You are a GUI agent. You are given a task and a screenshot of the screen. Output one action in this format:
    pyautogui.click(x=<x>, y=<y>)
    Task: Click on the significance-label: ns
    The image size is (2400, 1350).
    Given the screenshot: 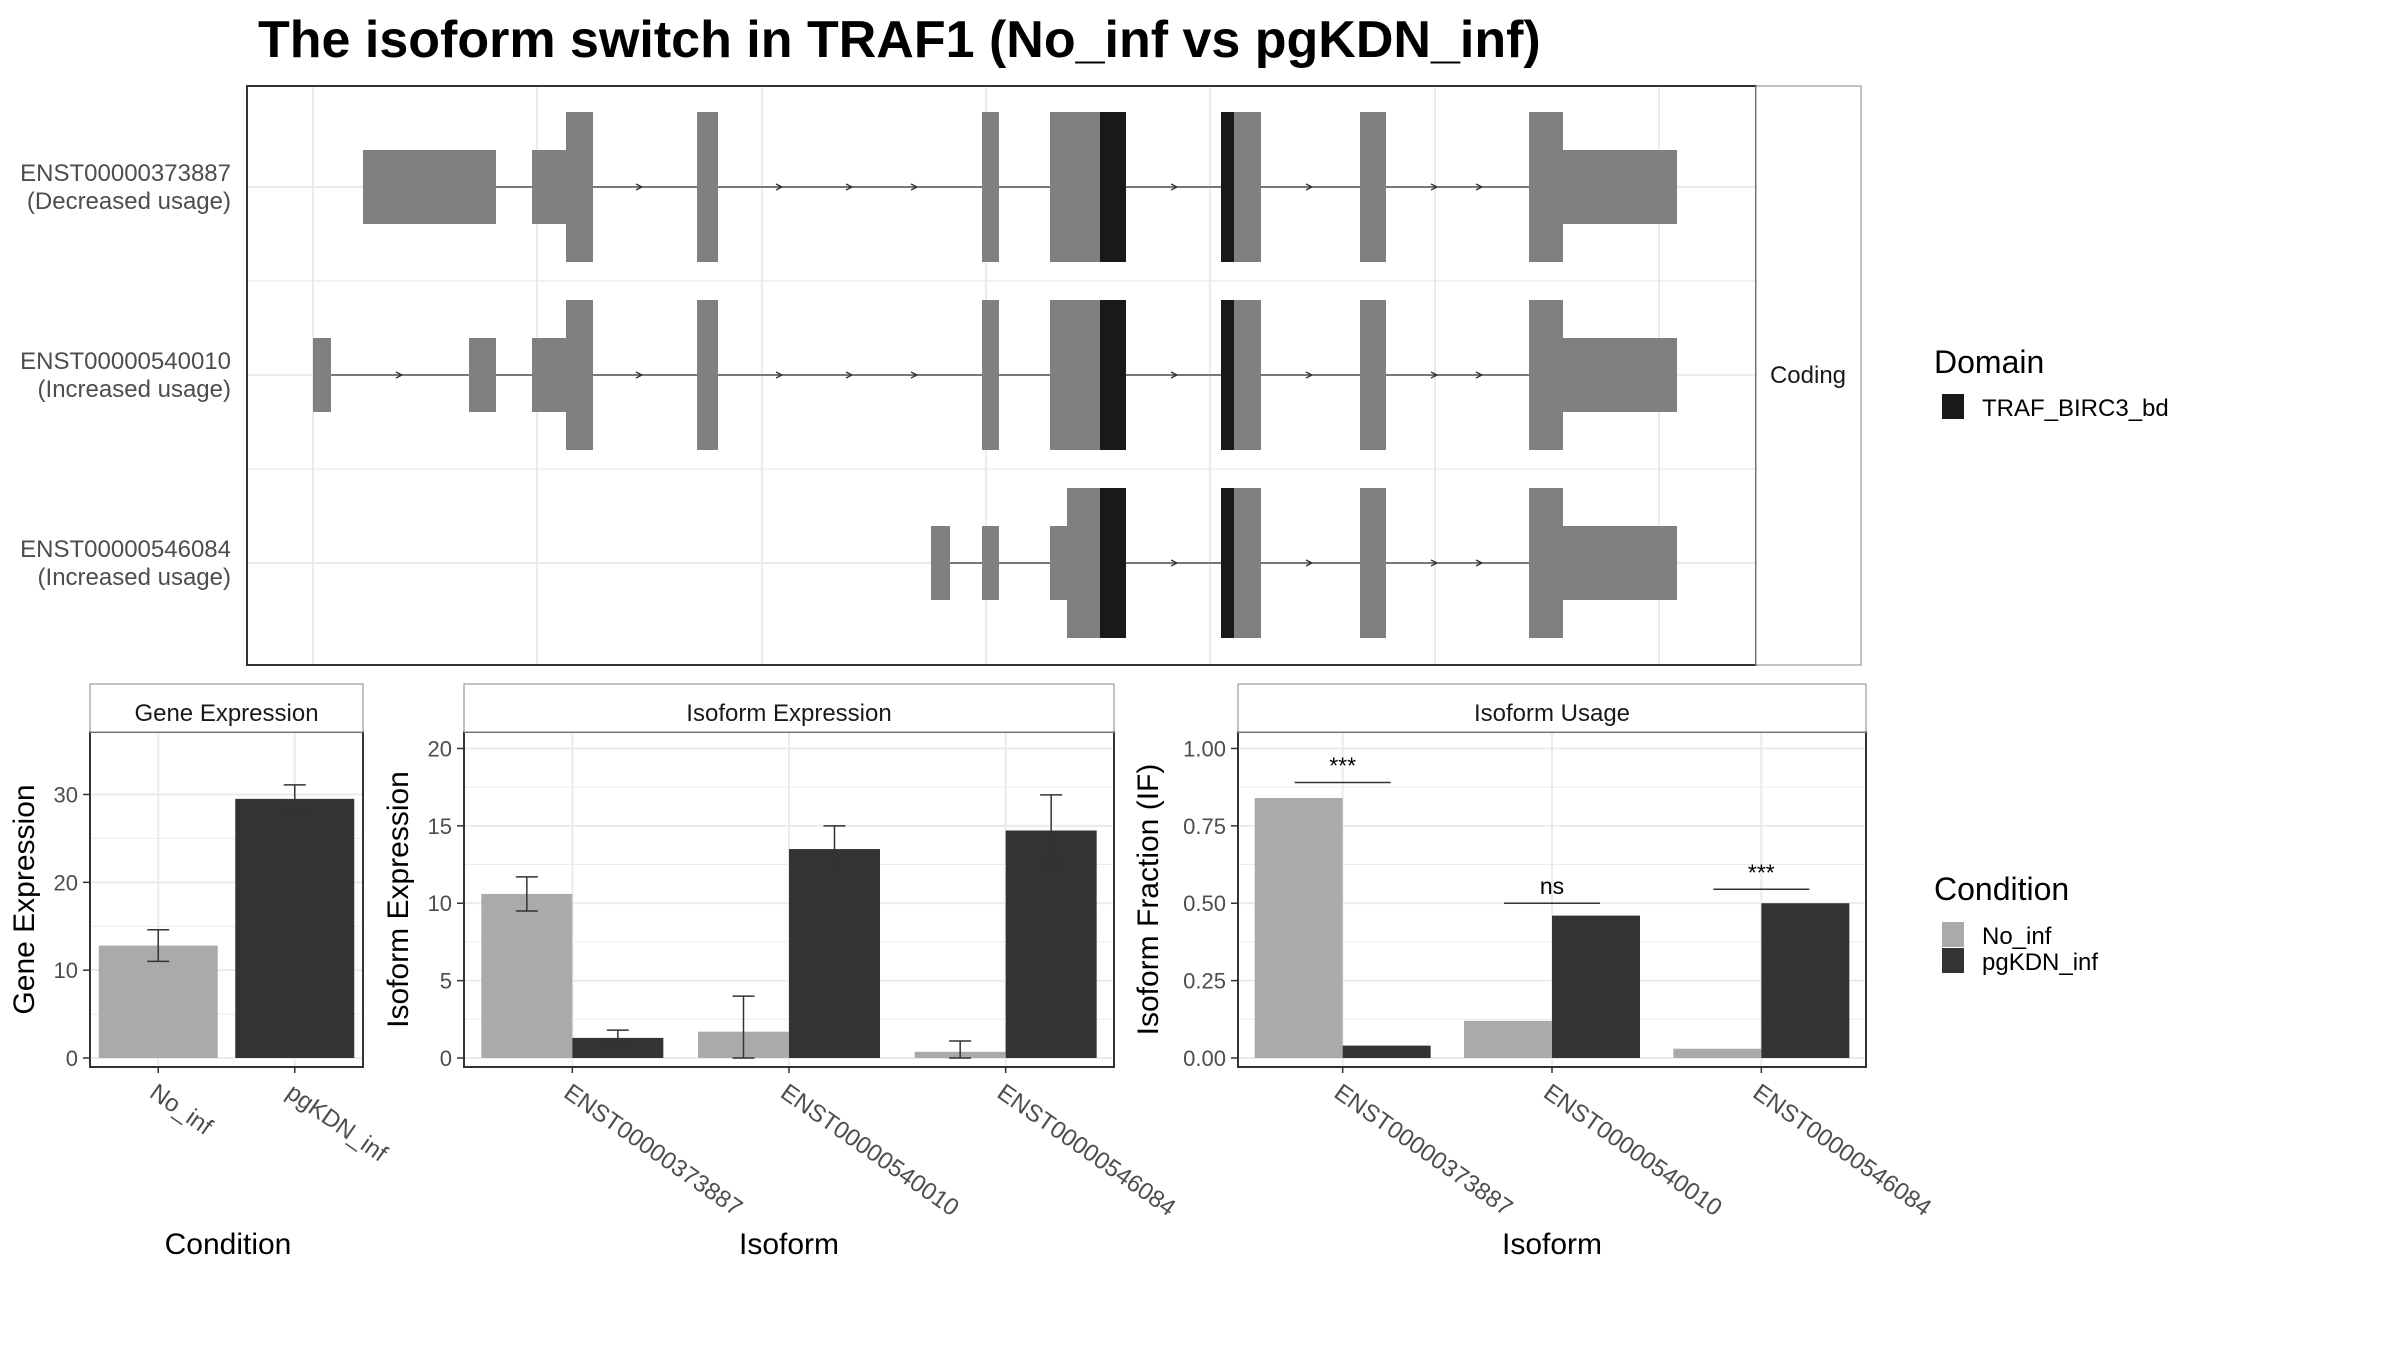 What is the action you would take?
    pyautogui.click(x=1552, y=886)
    